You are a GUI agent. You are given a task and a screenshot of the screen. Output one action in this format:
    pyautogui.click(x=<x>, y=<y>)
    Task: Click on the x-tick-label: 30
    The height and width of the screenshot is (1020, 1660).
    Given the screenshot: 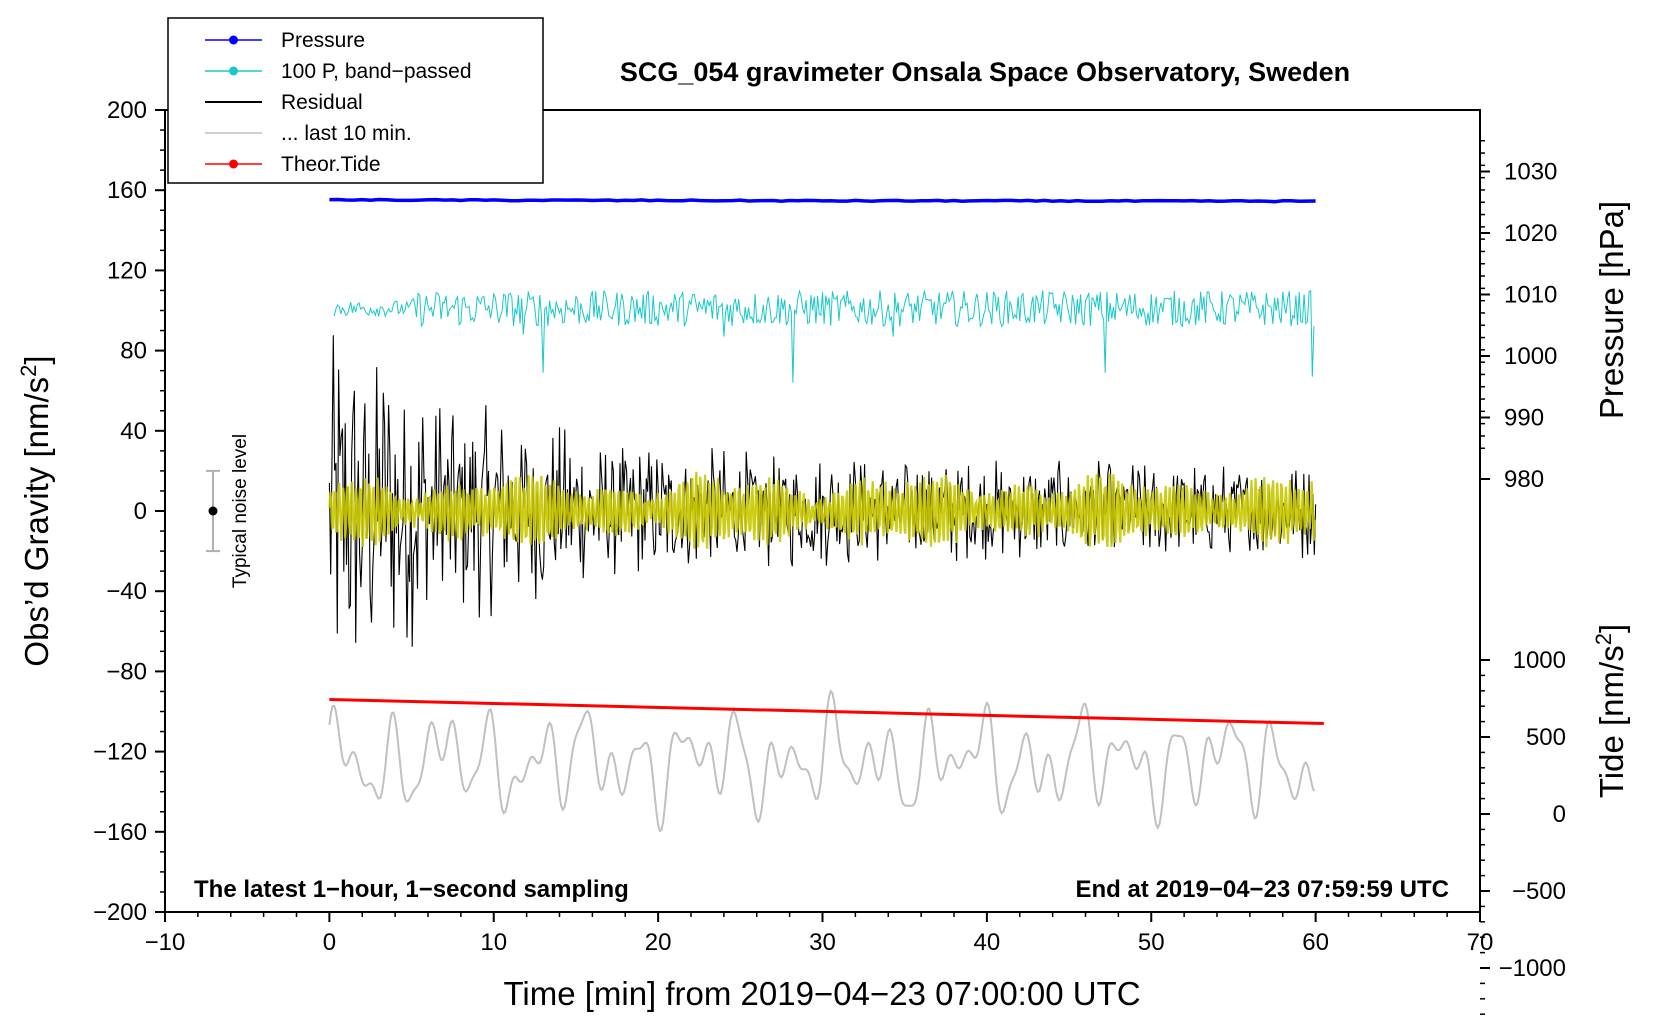 What is the action you would take?
    pyautogui.click(x=822, y=942)
    